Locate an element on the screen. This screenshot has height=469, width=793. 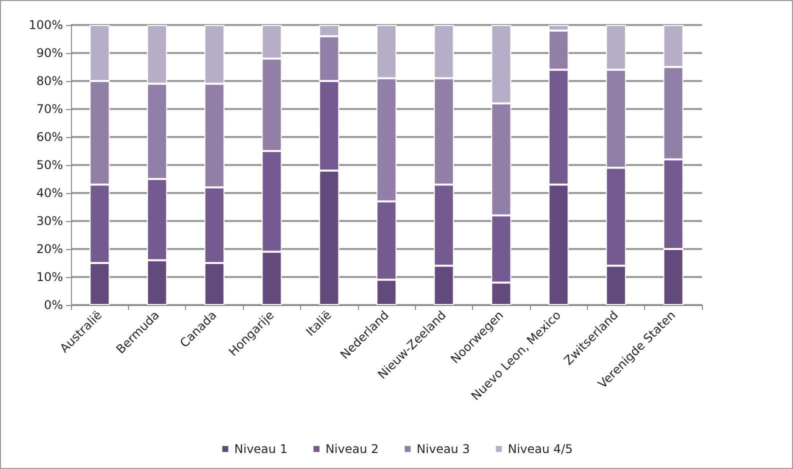
legend-label: Niveau 4/5 is located at coordinates (540, 449).